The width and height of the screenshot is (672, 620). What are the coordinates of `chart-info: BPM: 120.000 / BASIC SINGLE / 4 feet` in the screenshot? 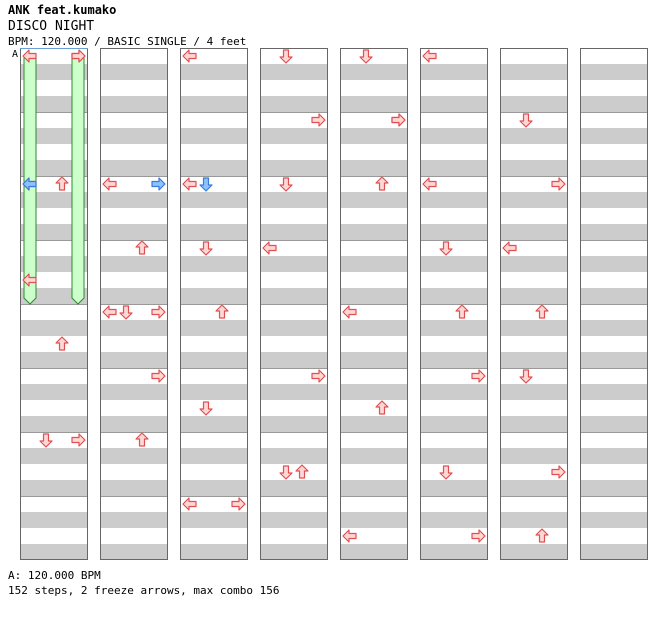 It's located at (127, 41).